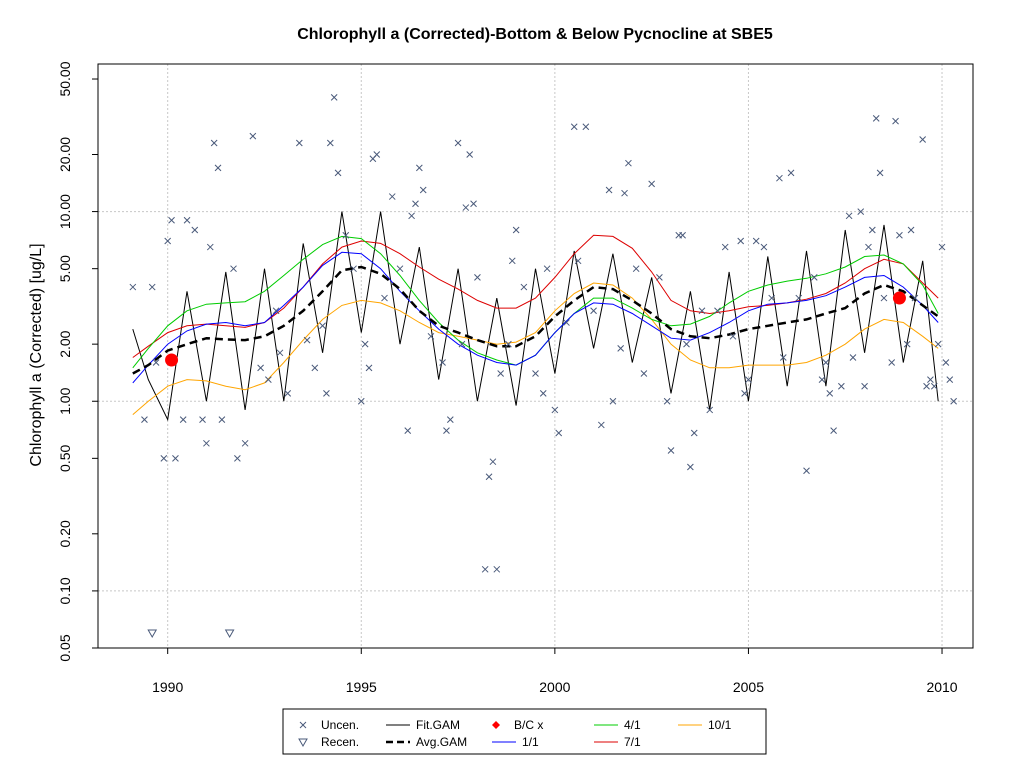 Image resolution: width=1024 pixels, height=768 pixels. I want to click on legend-label: 4/1, so click(632, 725).